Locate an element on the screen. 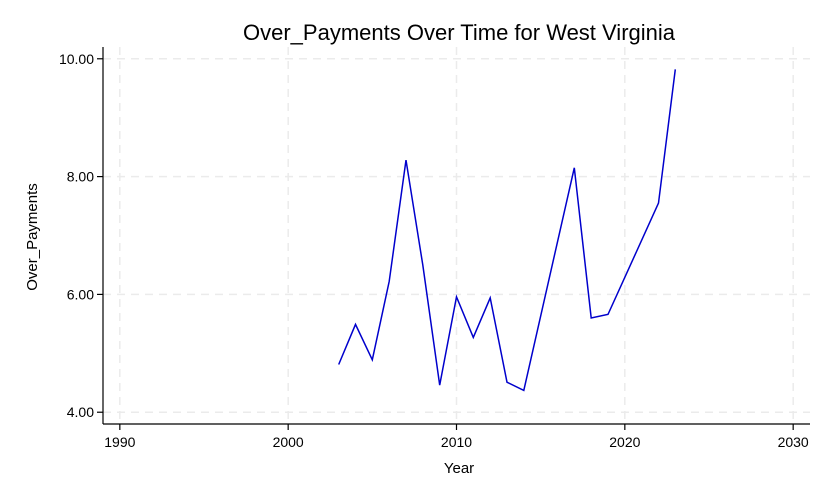 The image size is (831, 498). y-tick-label: 6.00 is located at coordinates (80, 294).